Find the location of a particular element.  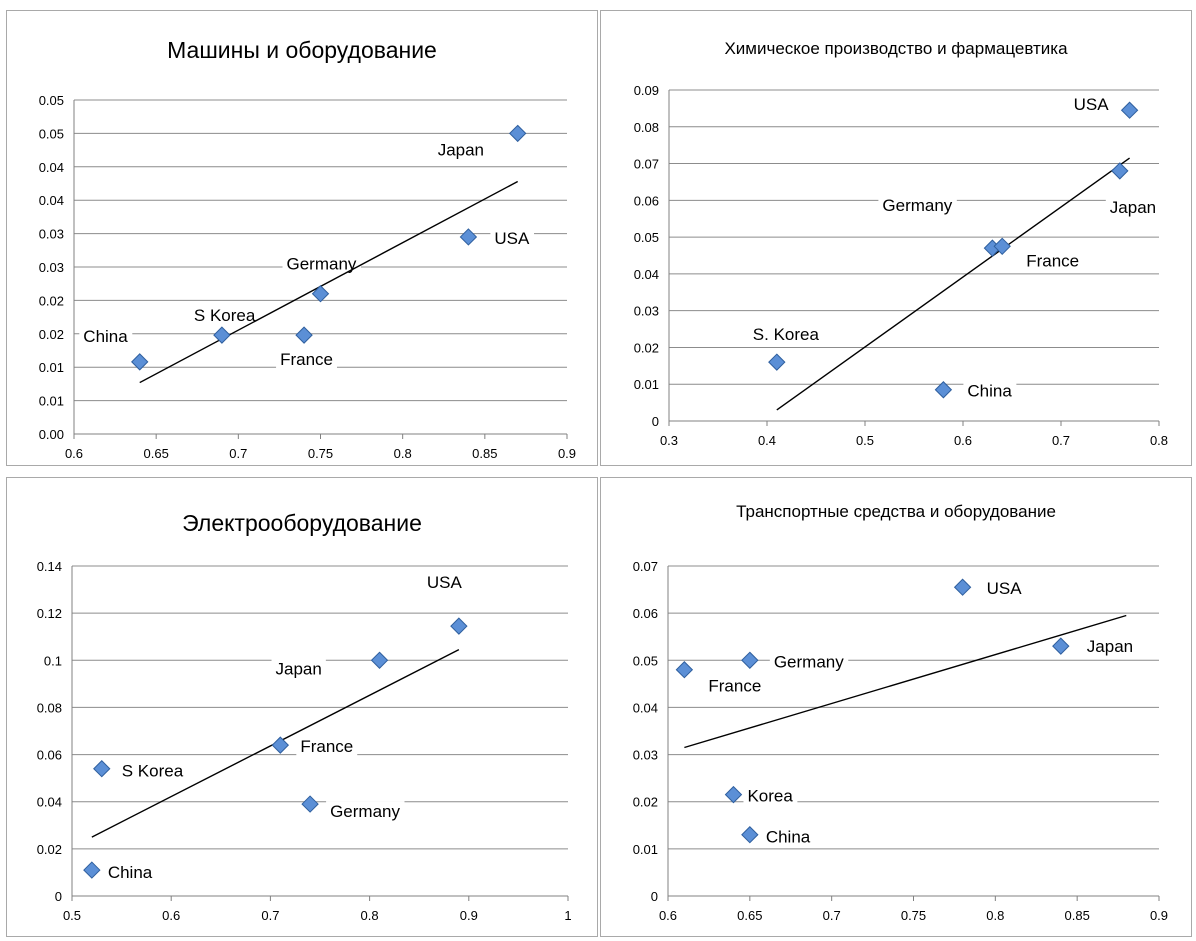

x-tick-label: 0.85 is located at coordinates (1077, 915).